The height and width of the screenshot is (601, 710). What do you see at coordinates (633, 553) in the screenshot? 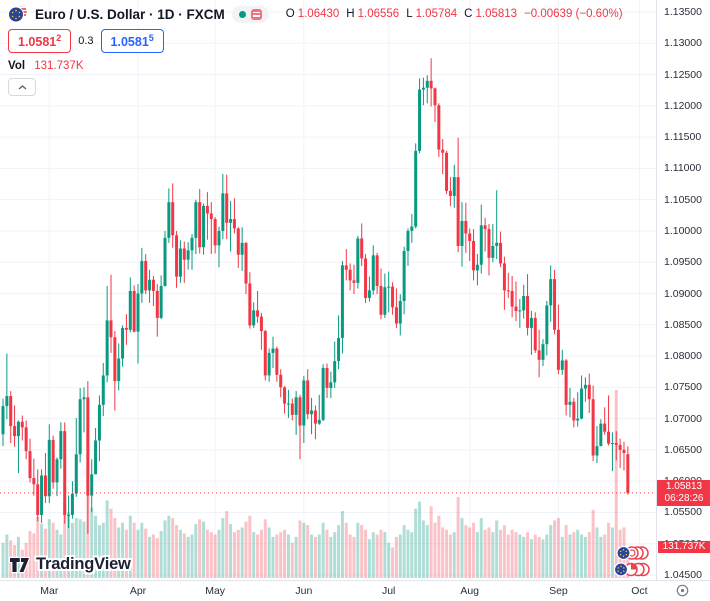
I see `event-markers-row1-icon` at bounding box center [633, 553].